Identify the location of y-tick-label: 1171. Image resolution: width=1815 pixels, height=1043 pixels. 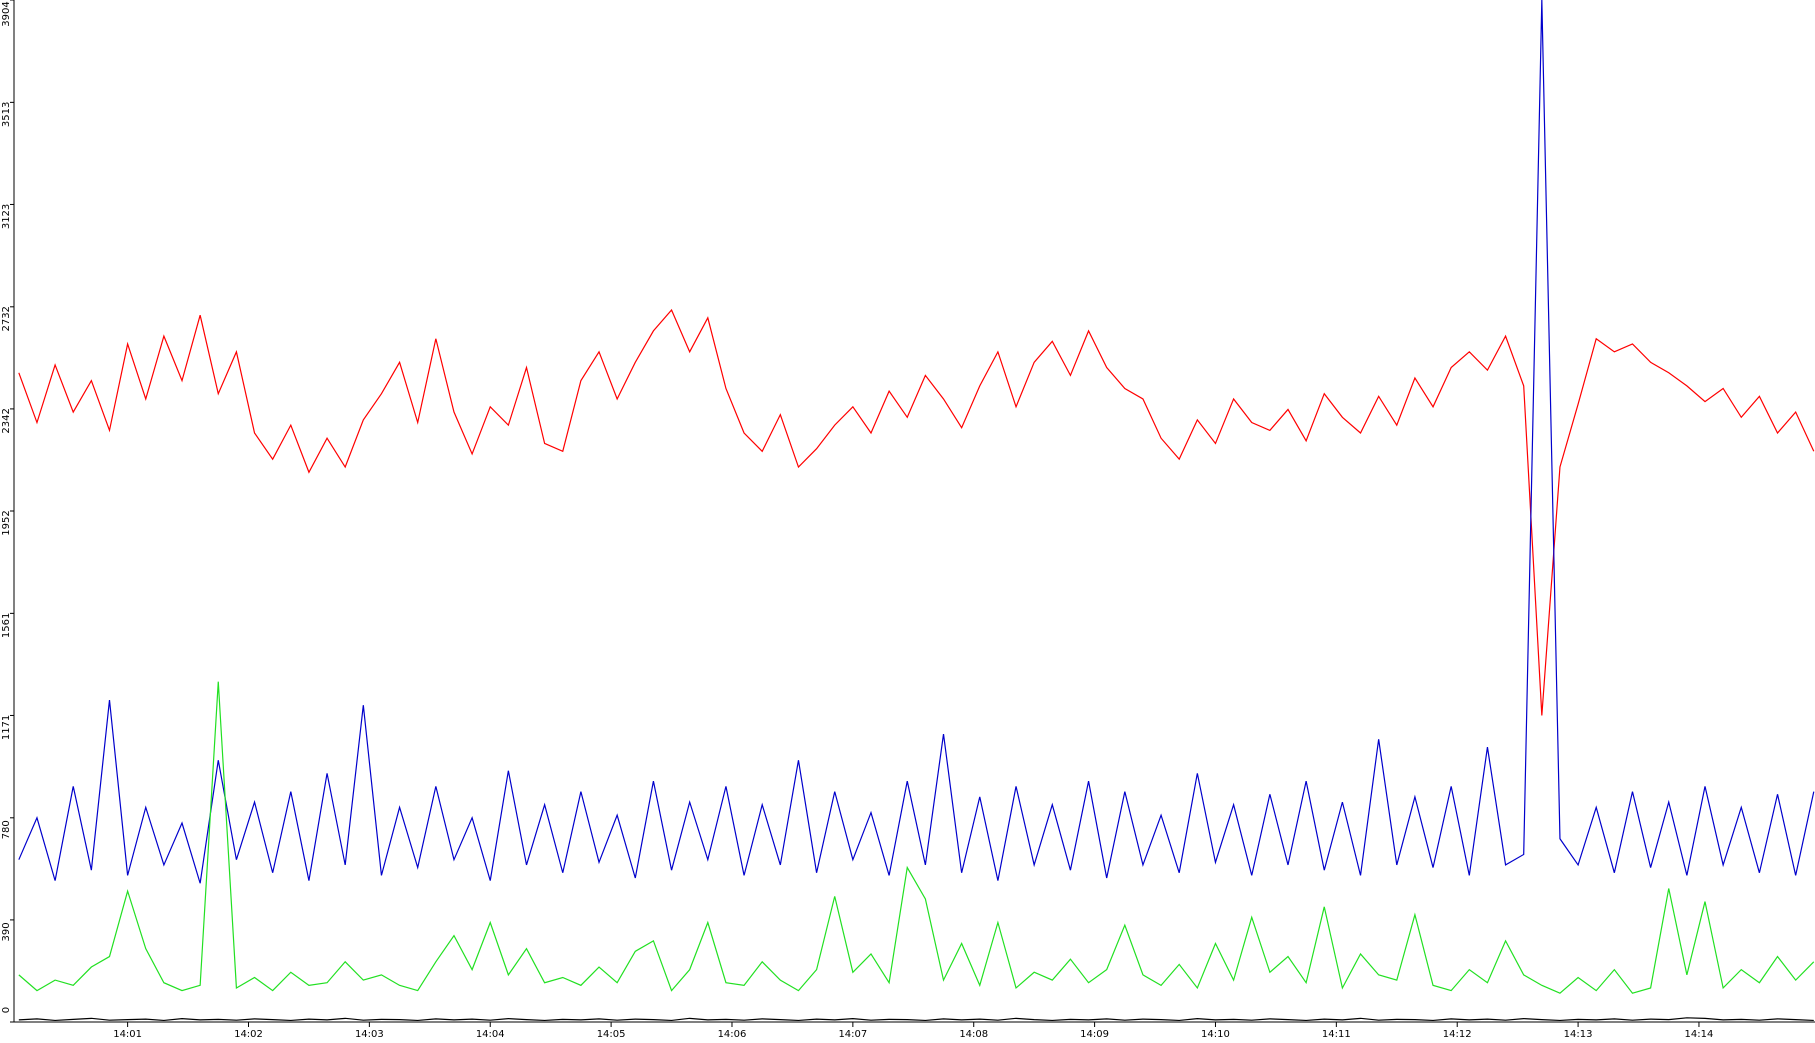
(6, 727).